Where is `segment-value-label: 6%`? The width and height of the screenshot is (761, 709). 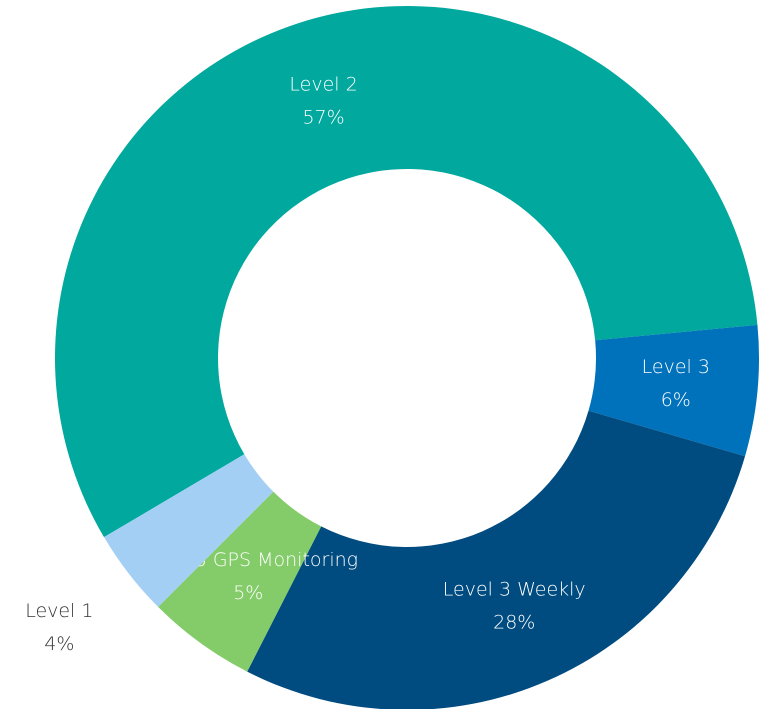 segment-value-label: 6% is located at coordinates (676, 400).